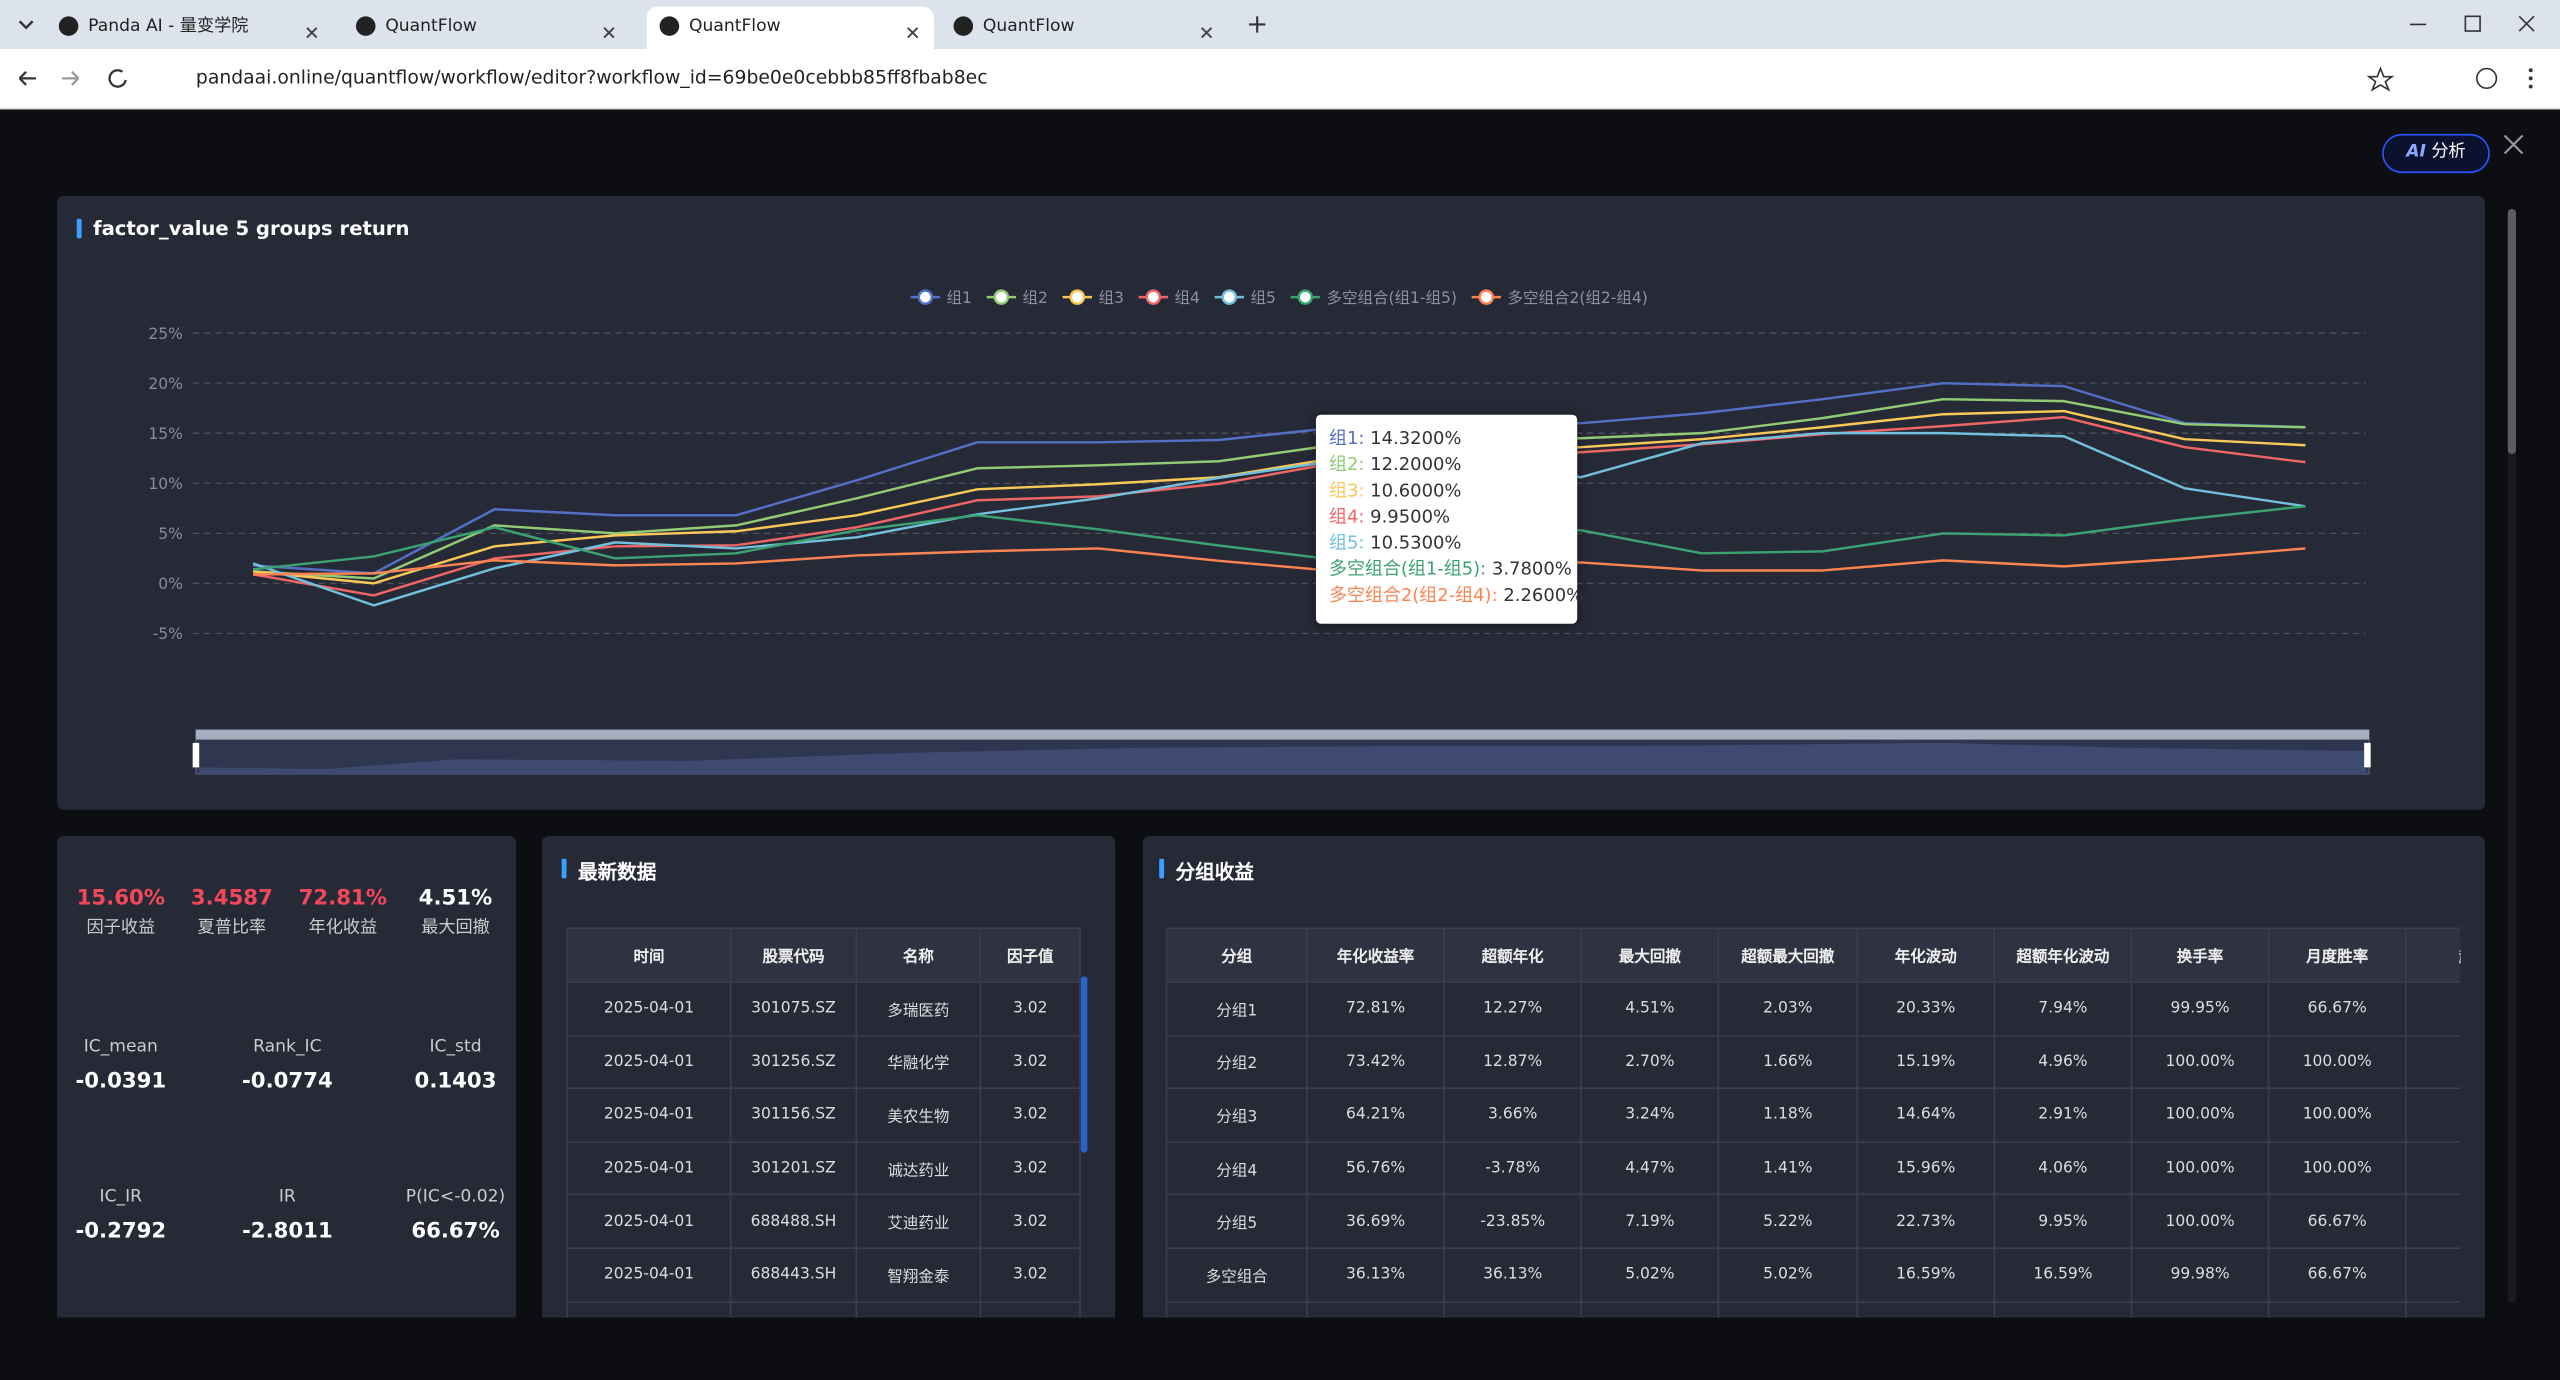 The image size is (2560, 1380). I want to click on table-cell: 36.69%, so click(1375, 1221).